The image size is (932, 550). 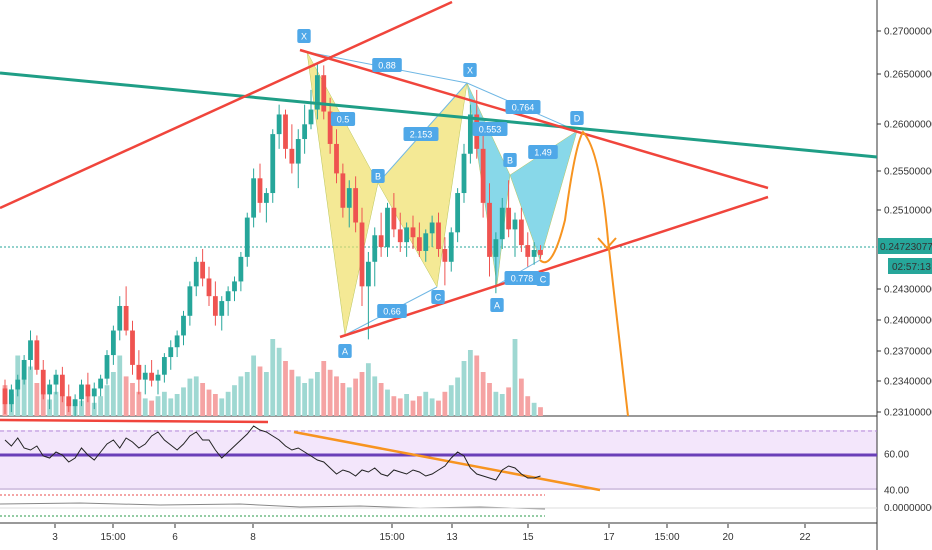 I want to click on rsi-line, so click(x=272, y=453).